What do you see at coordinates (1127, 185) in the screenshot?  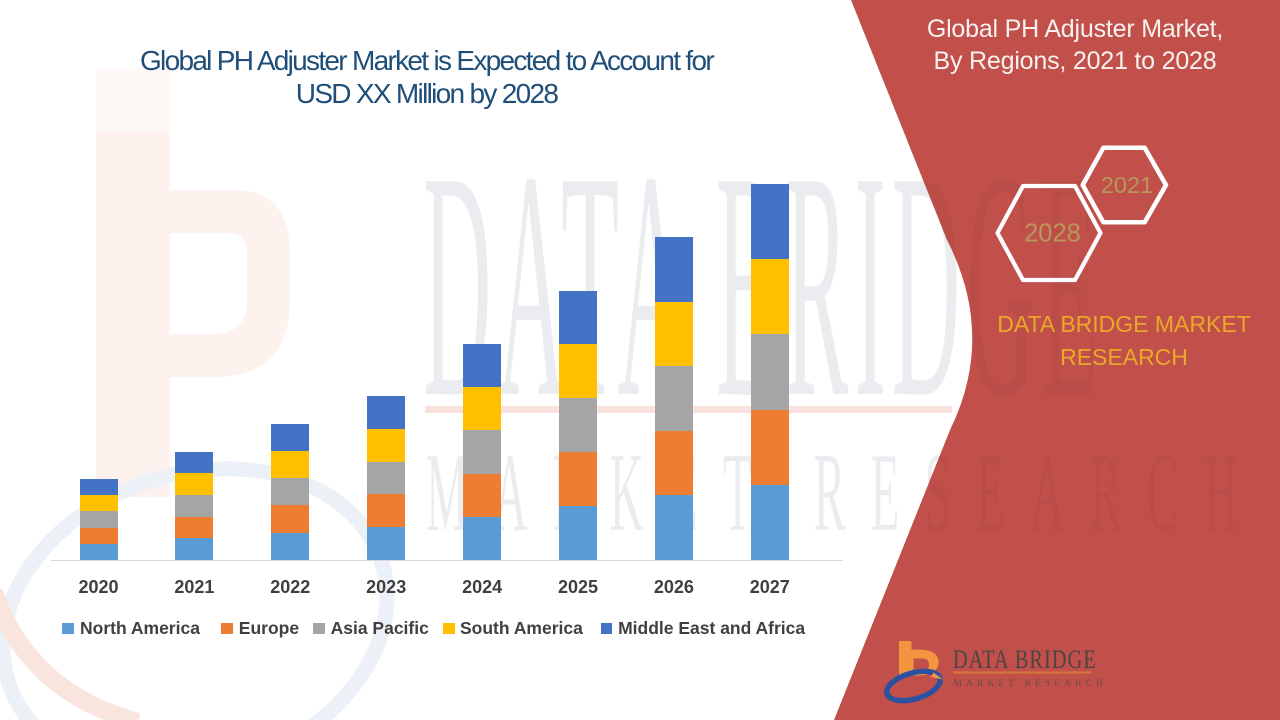 I see `svg-text: 2021` at bounding box center [1127, 185].